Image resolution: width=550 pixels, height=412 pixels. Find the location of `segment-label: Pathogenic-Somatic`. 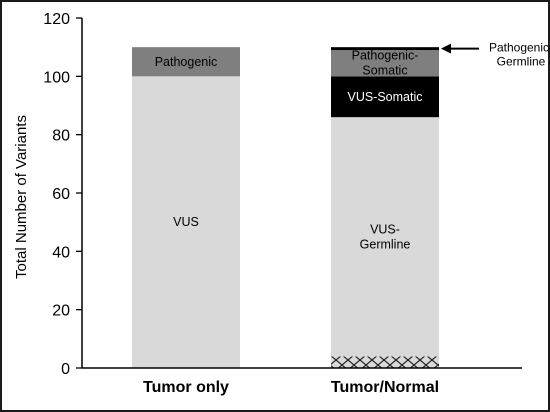

segment-label: Pathogenic-Somatic is located at coordinates (385, 63).